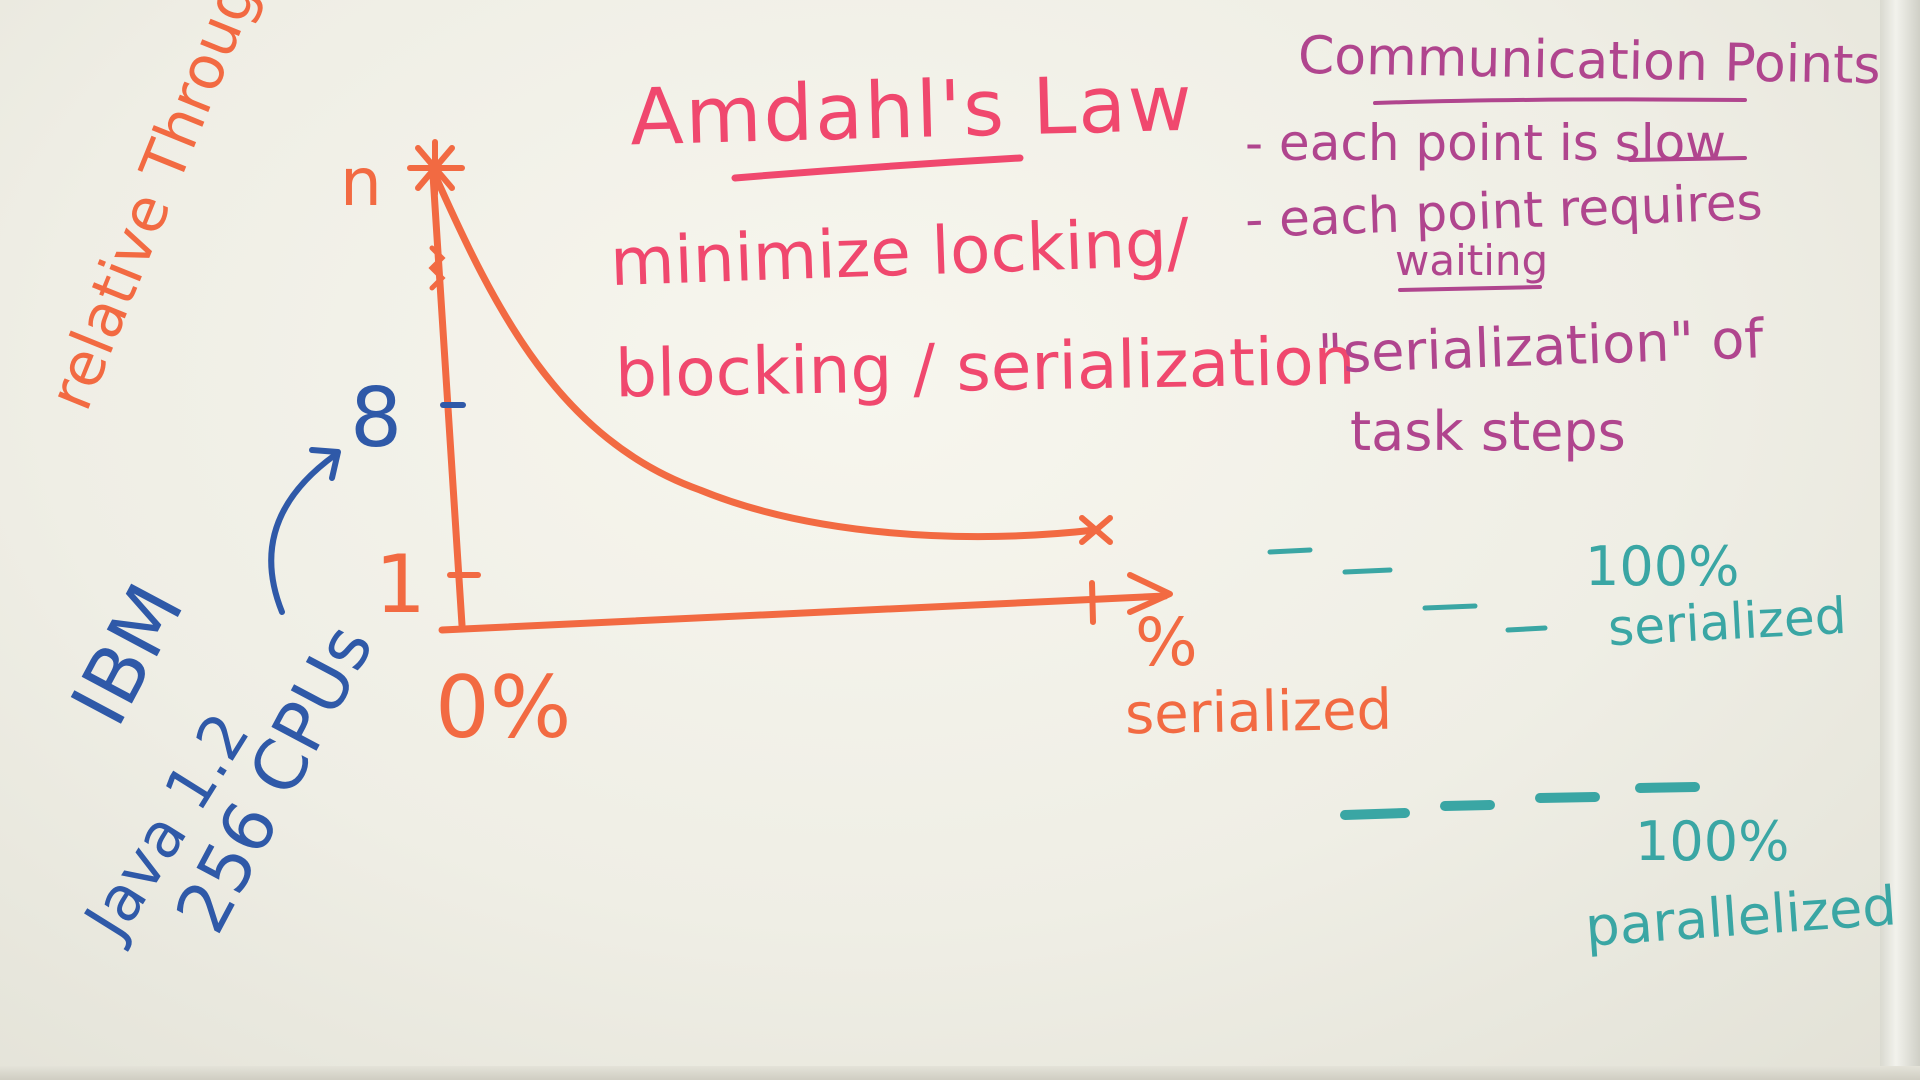 The width and height of the screenshot is (1920, 1080). Describe the element at coordinates (503, 708) in the screenshot. I see `x-origin-label: 0%` at that location.